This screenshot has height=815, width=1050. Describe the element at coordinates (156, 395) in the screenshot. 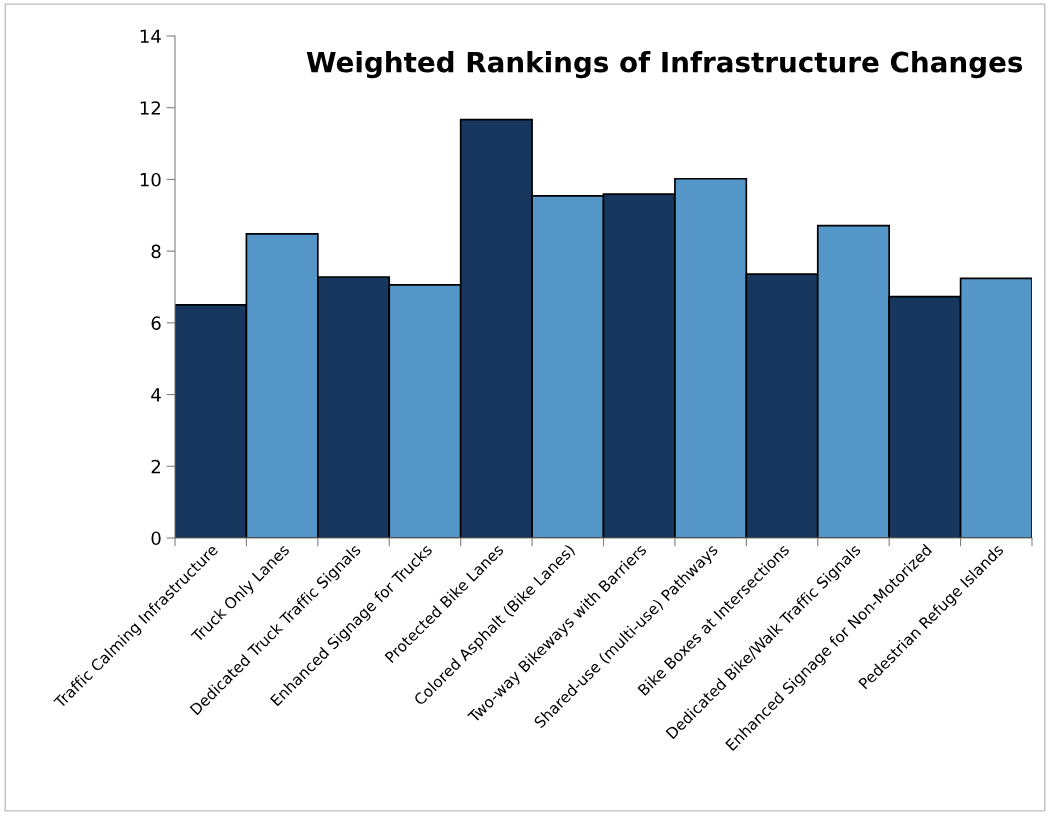

I see `y-tick-label: 4` at that location.